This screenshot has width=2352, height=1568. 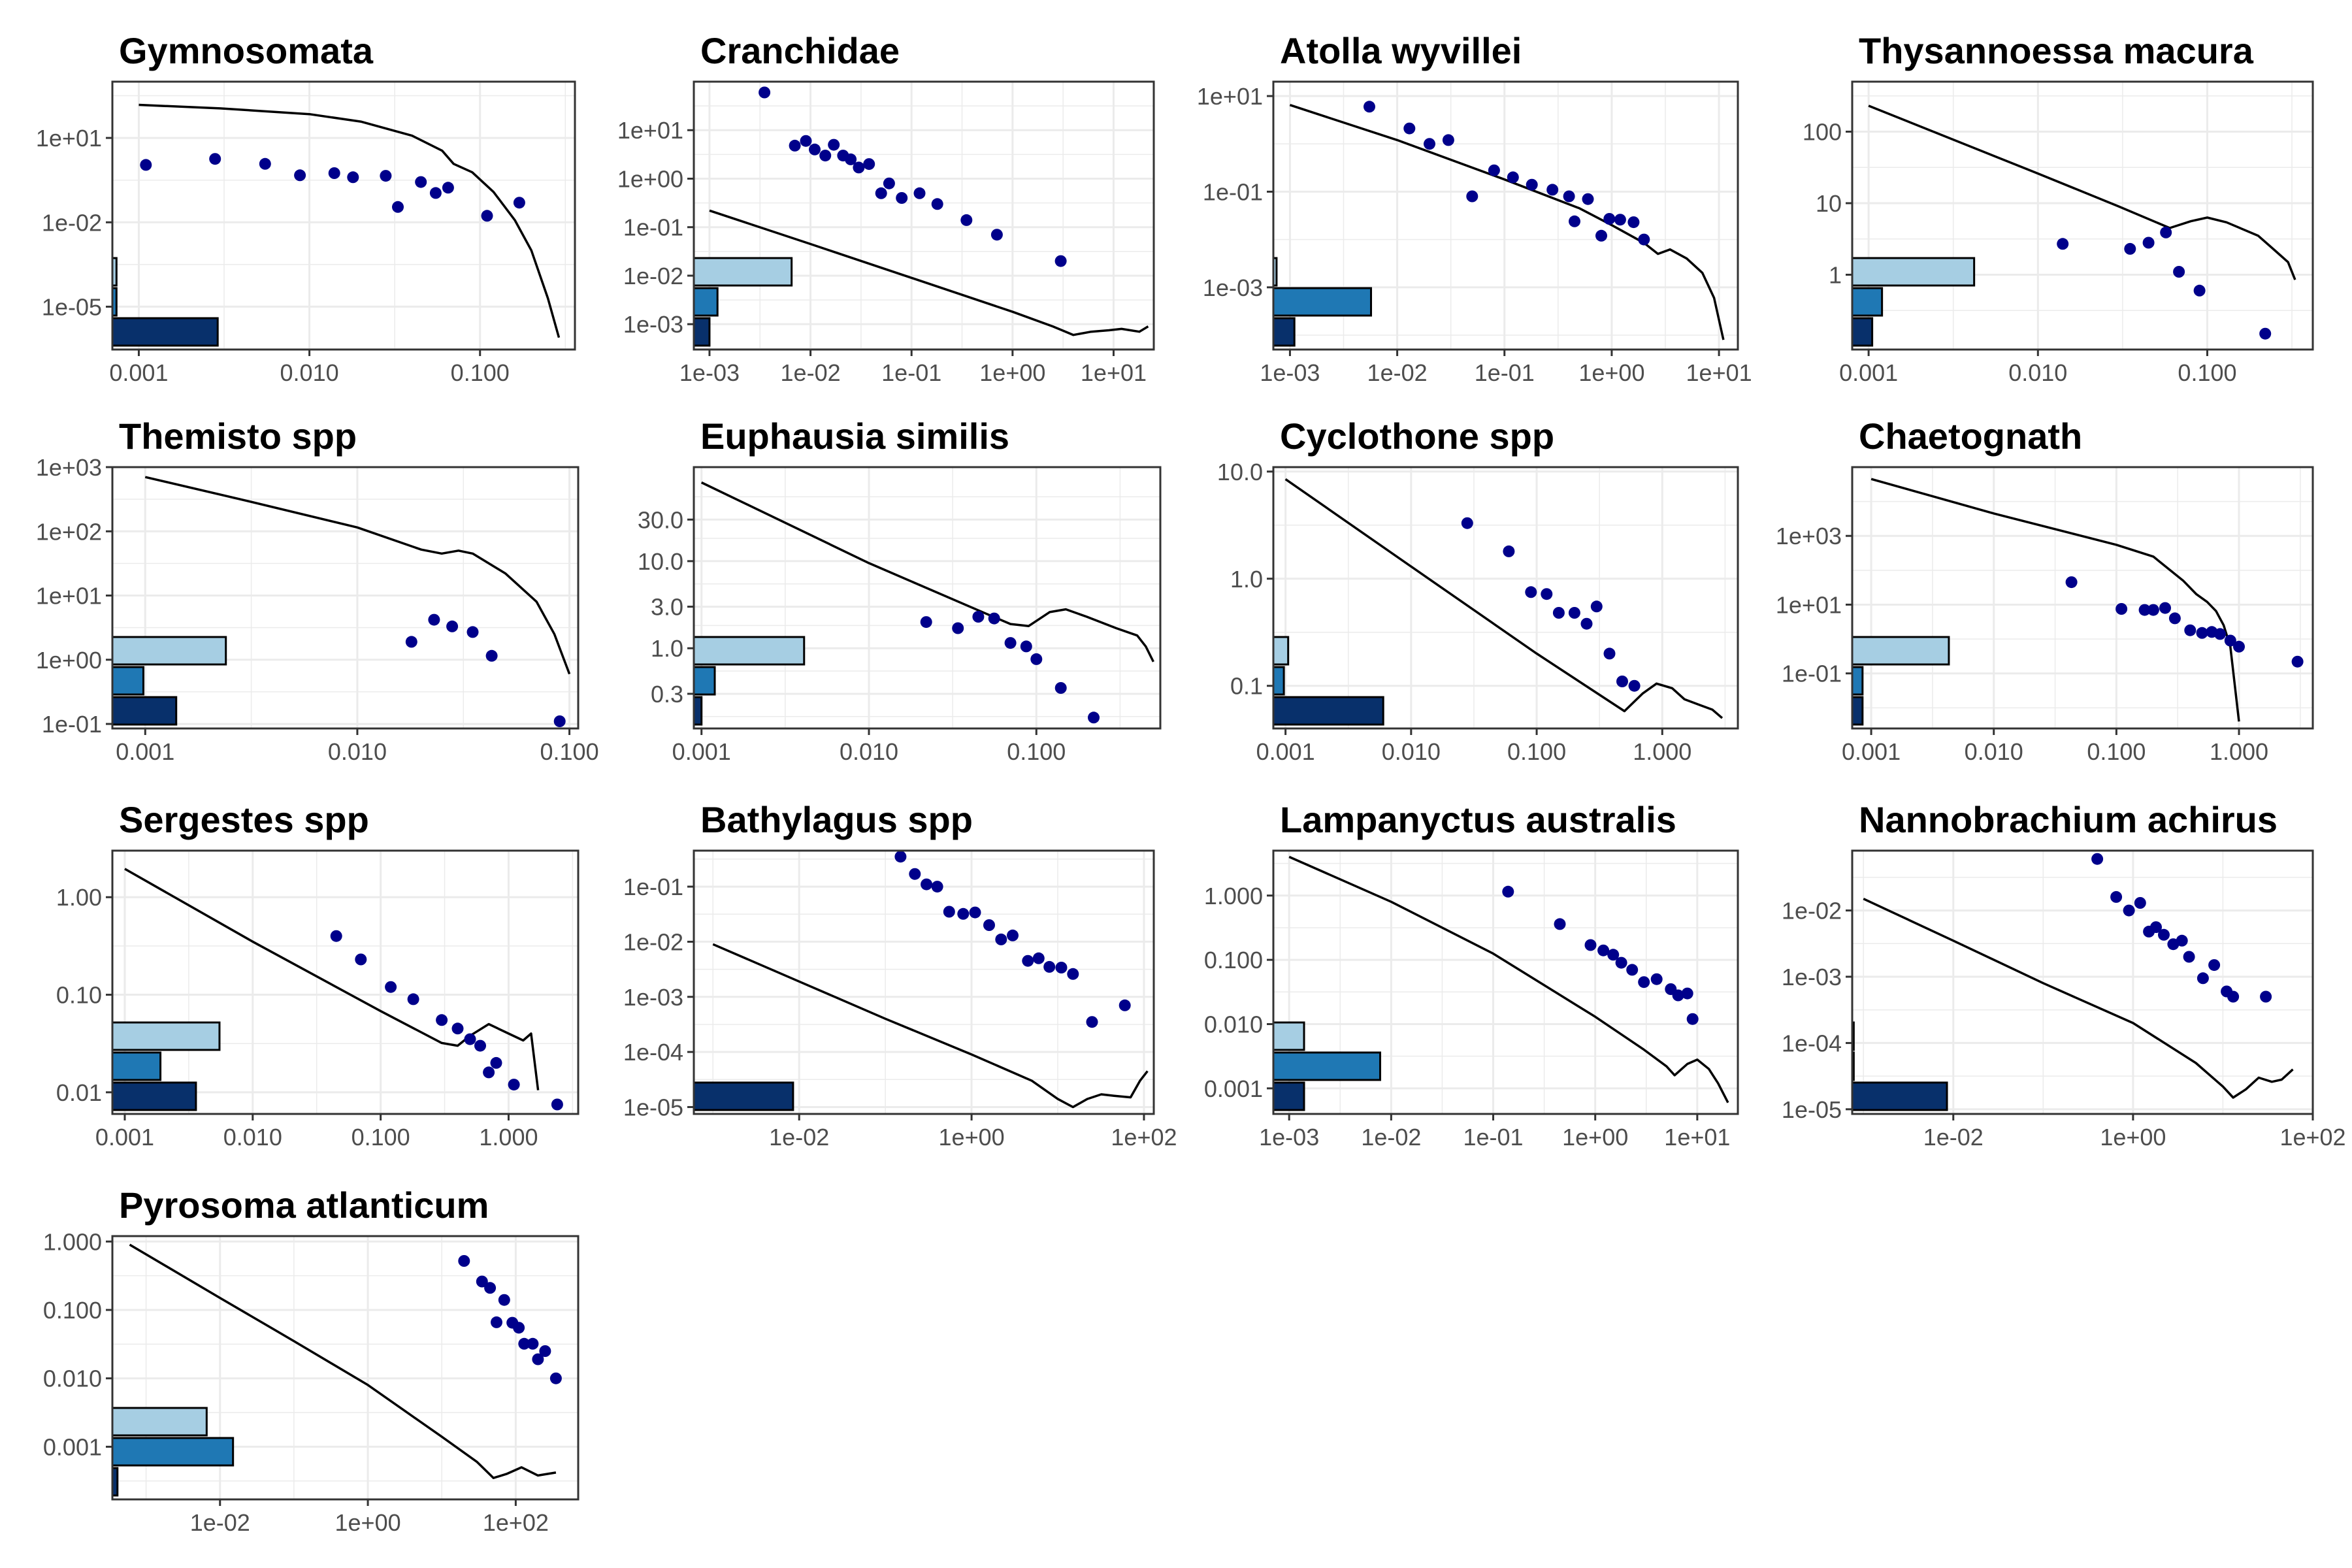 I want to click on panel-title: Lampanyctus australis, so click(x=1478, y=819).